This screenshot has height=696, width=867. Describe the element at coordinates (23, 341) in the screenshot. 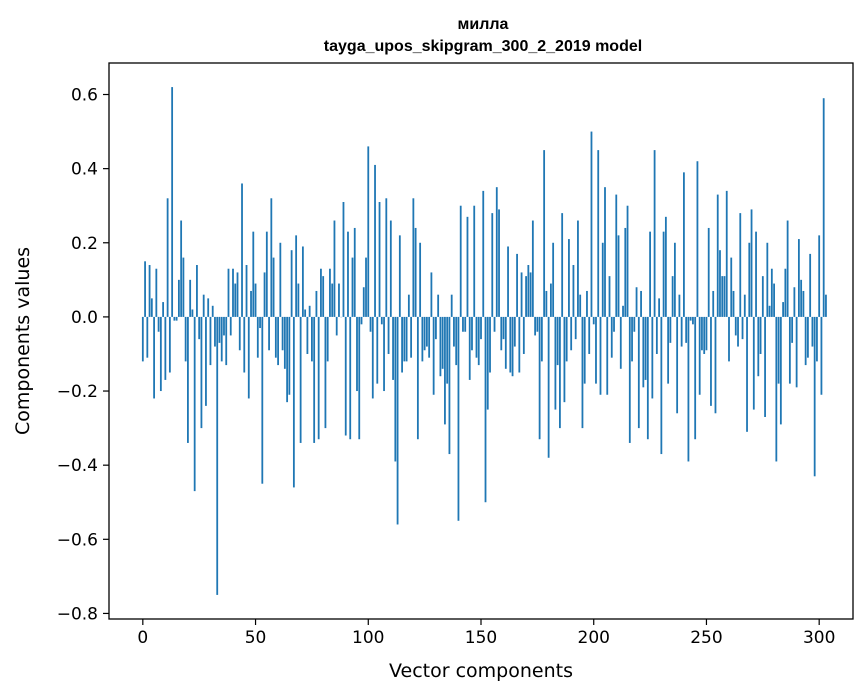

I see `y-axis-label: Components values` at that location.